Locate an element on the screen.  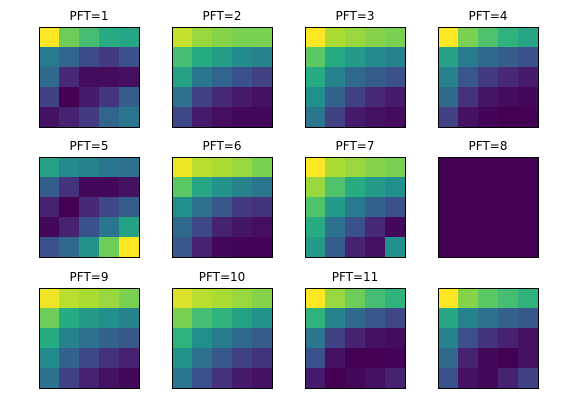
panel-title: PFT=9 is located at coordinates (89, 277).